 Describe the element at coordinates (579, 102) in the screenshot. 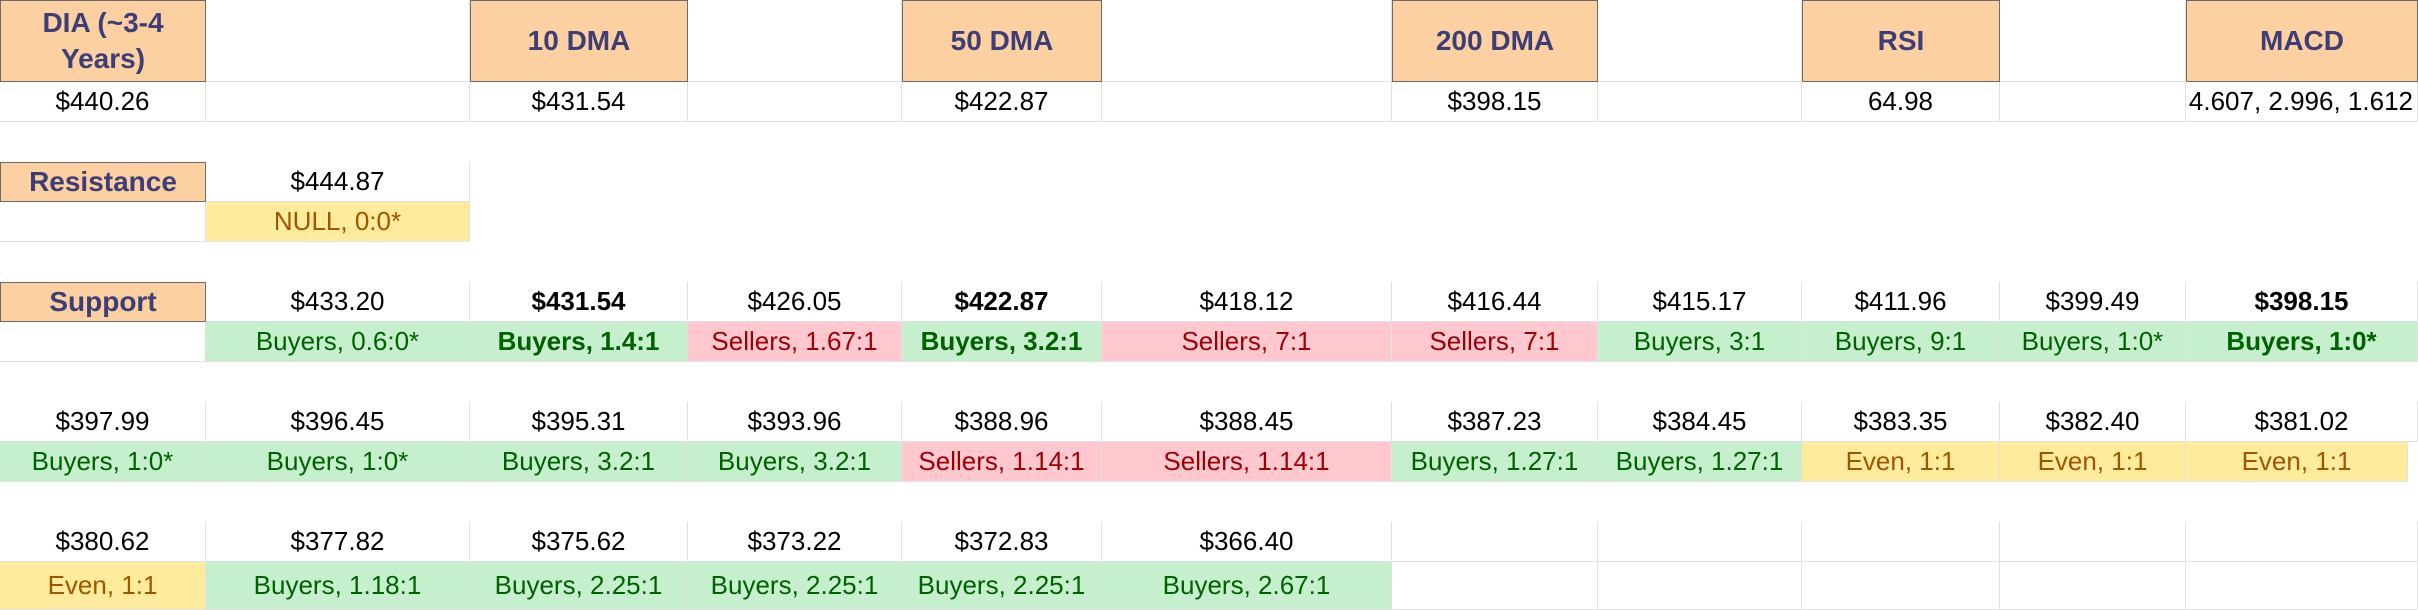

I see `dma10-value: $431.54` at that location.